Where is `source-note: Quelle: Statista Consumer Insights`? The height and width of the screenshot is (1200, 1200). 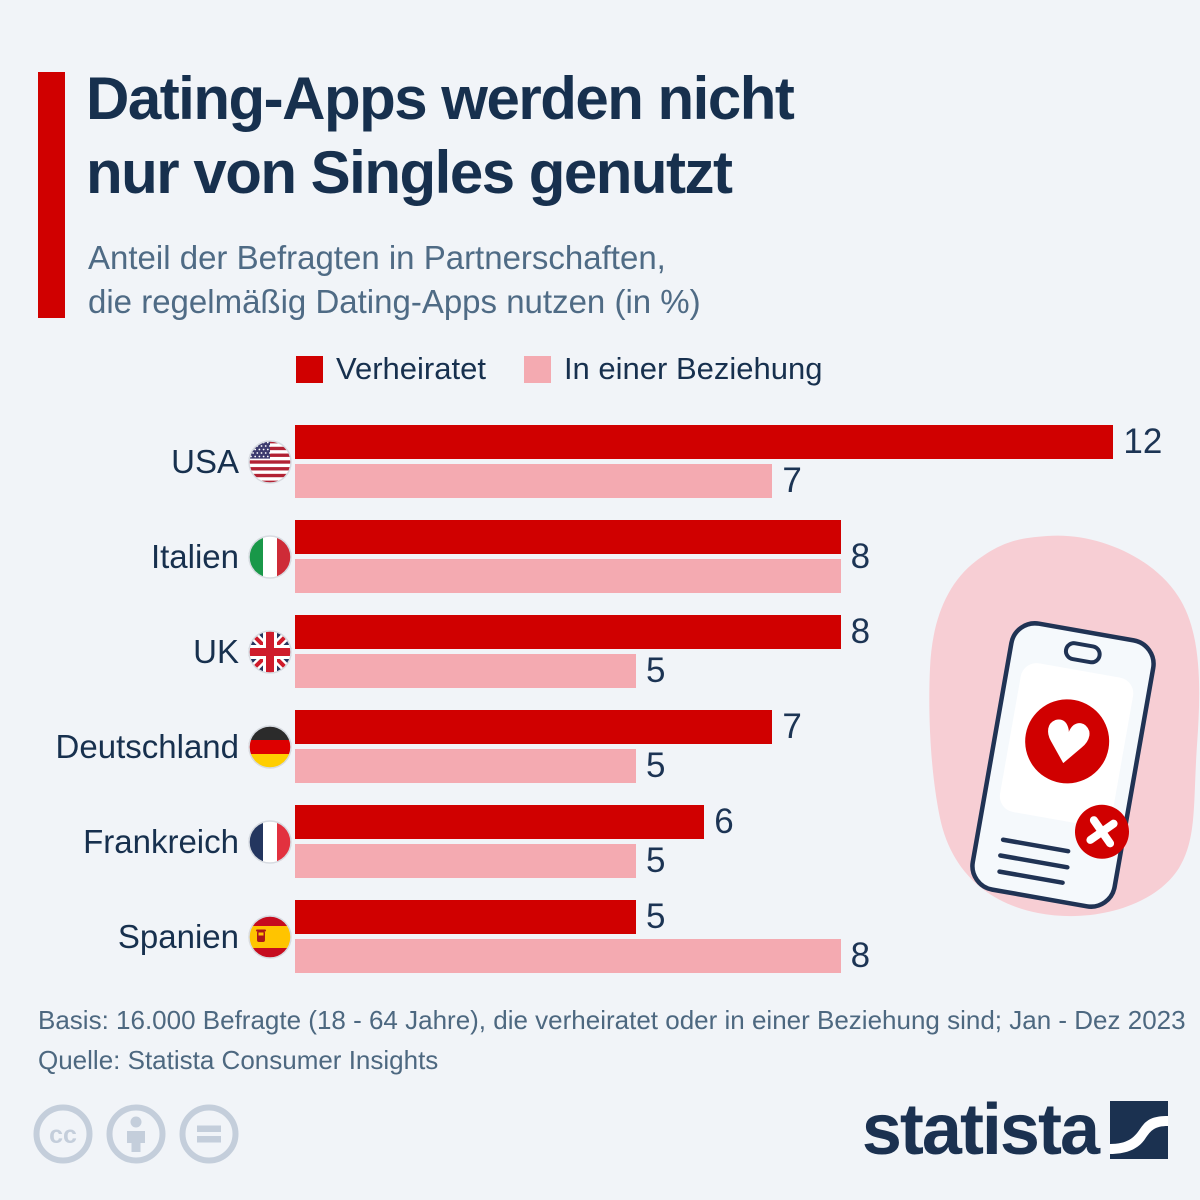
source-note: Quelle: Statista Consumer Insights is located at coordinates (238, 1060).